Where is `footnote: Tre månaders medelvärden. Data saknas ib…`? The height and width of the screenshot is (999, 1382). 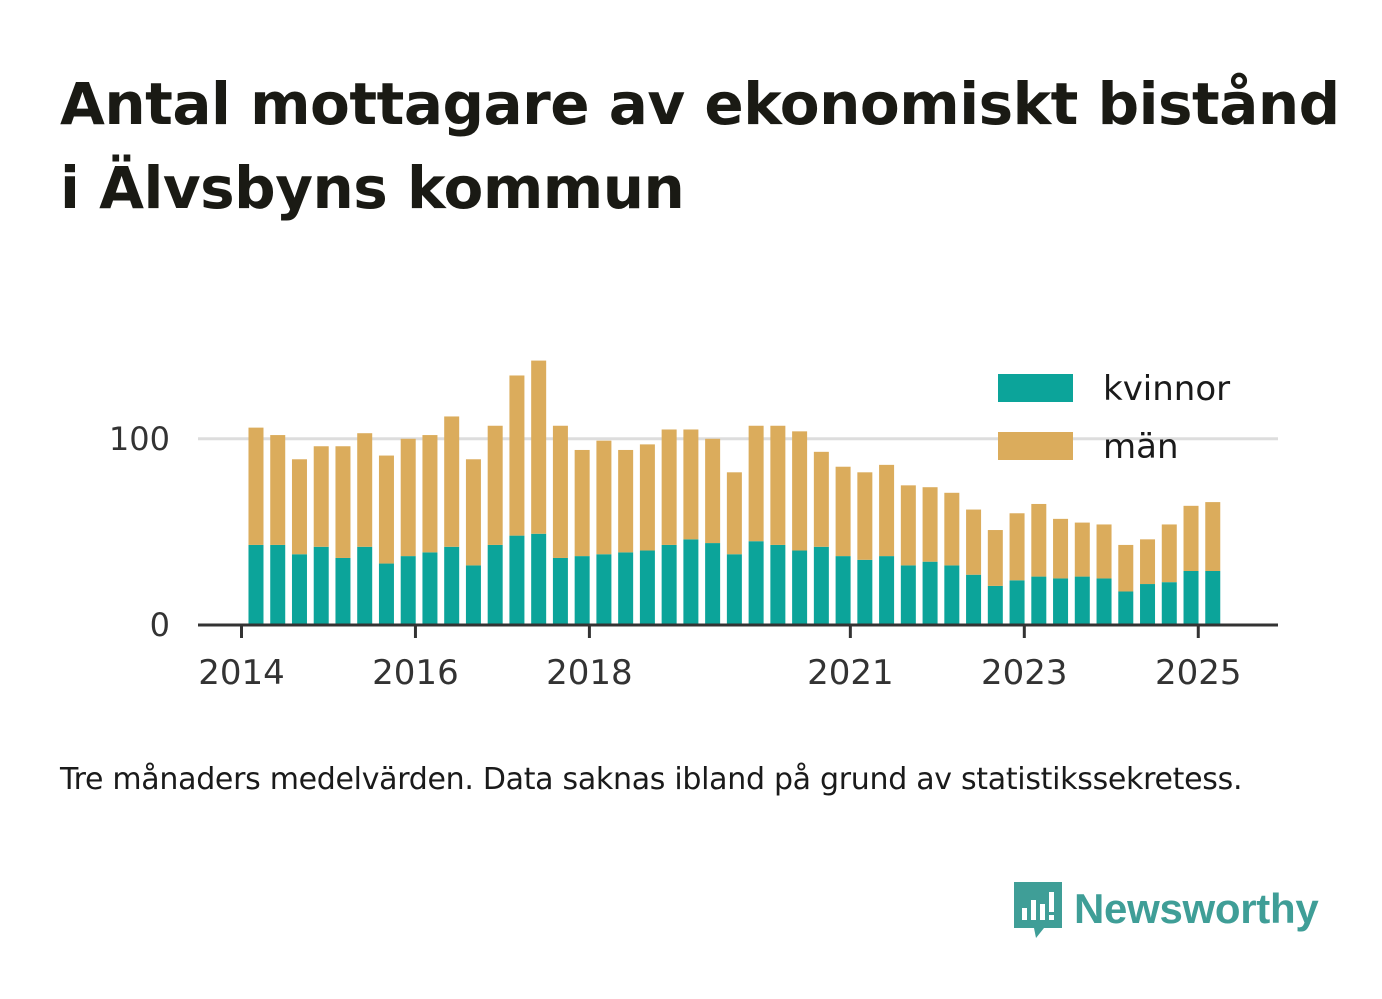 footnote: Tre månaders medelvärden. Data saknas ib… is located at coordinates (651, 779).